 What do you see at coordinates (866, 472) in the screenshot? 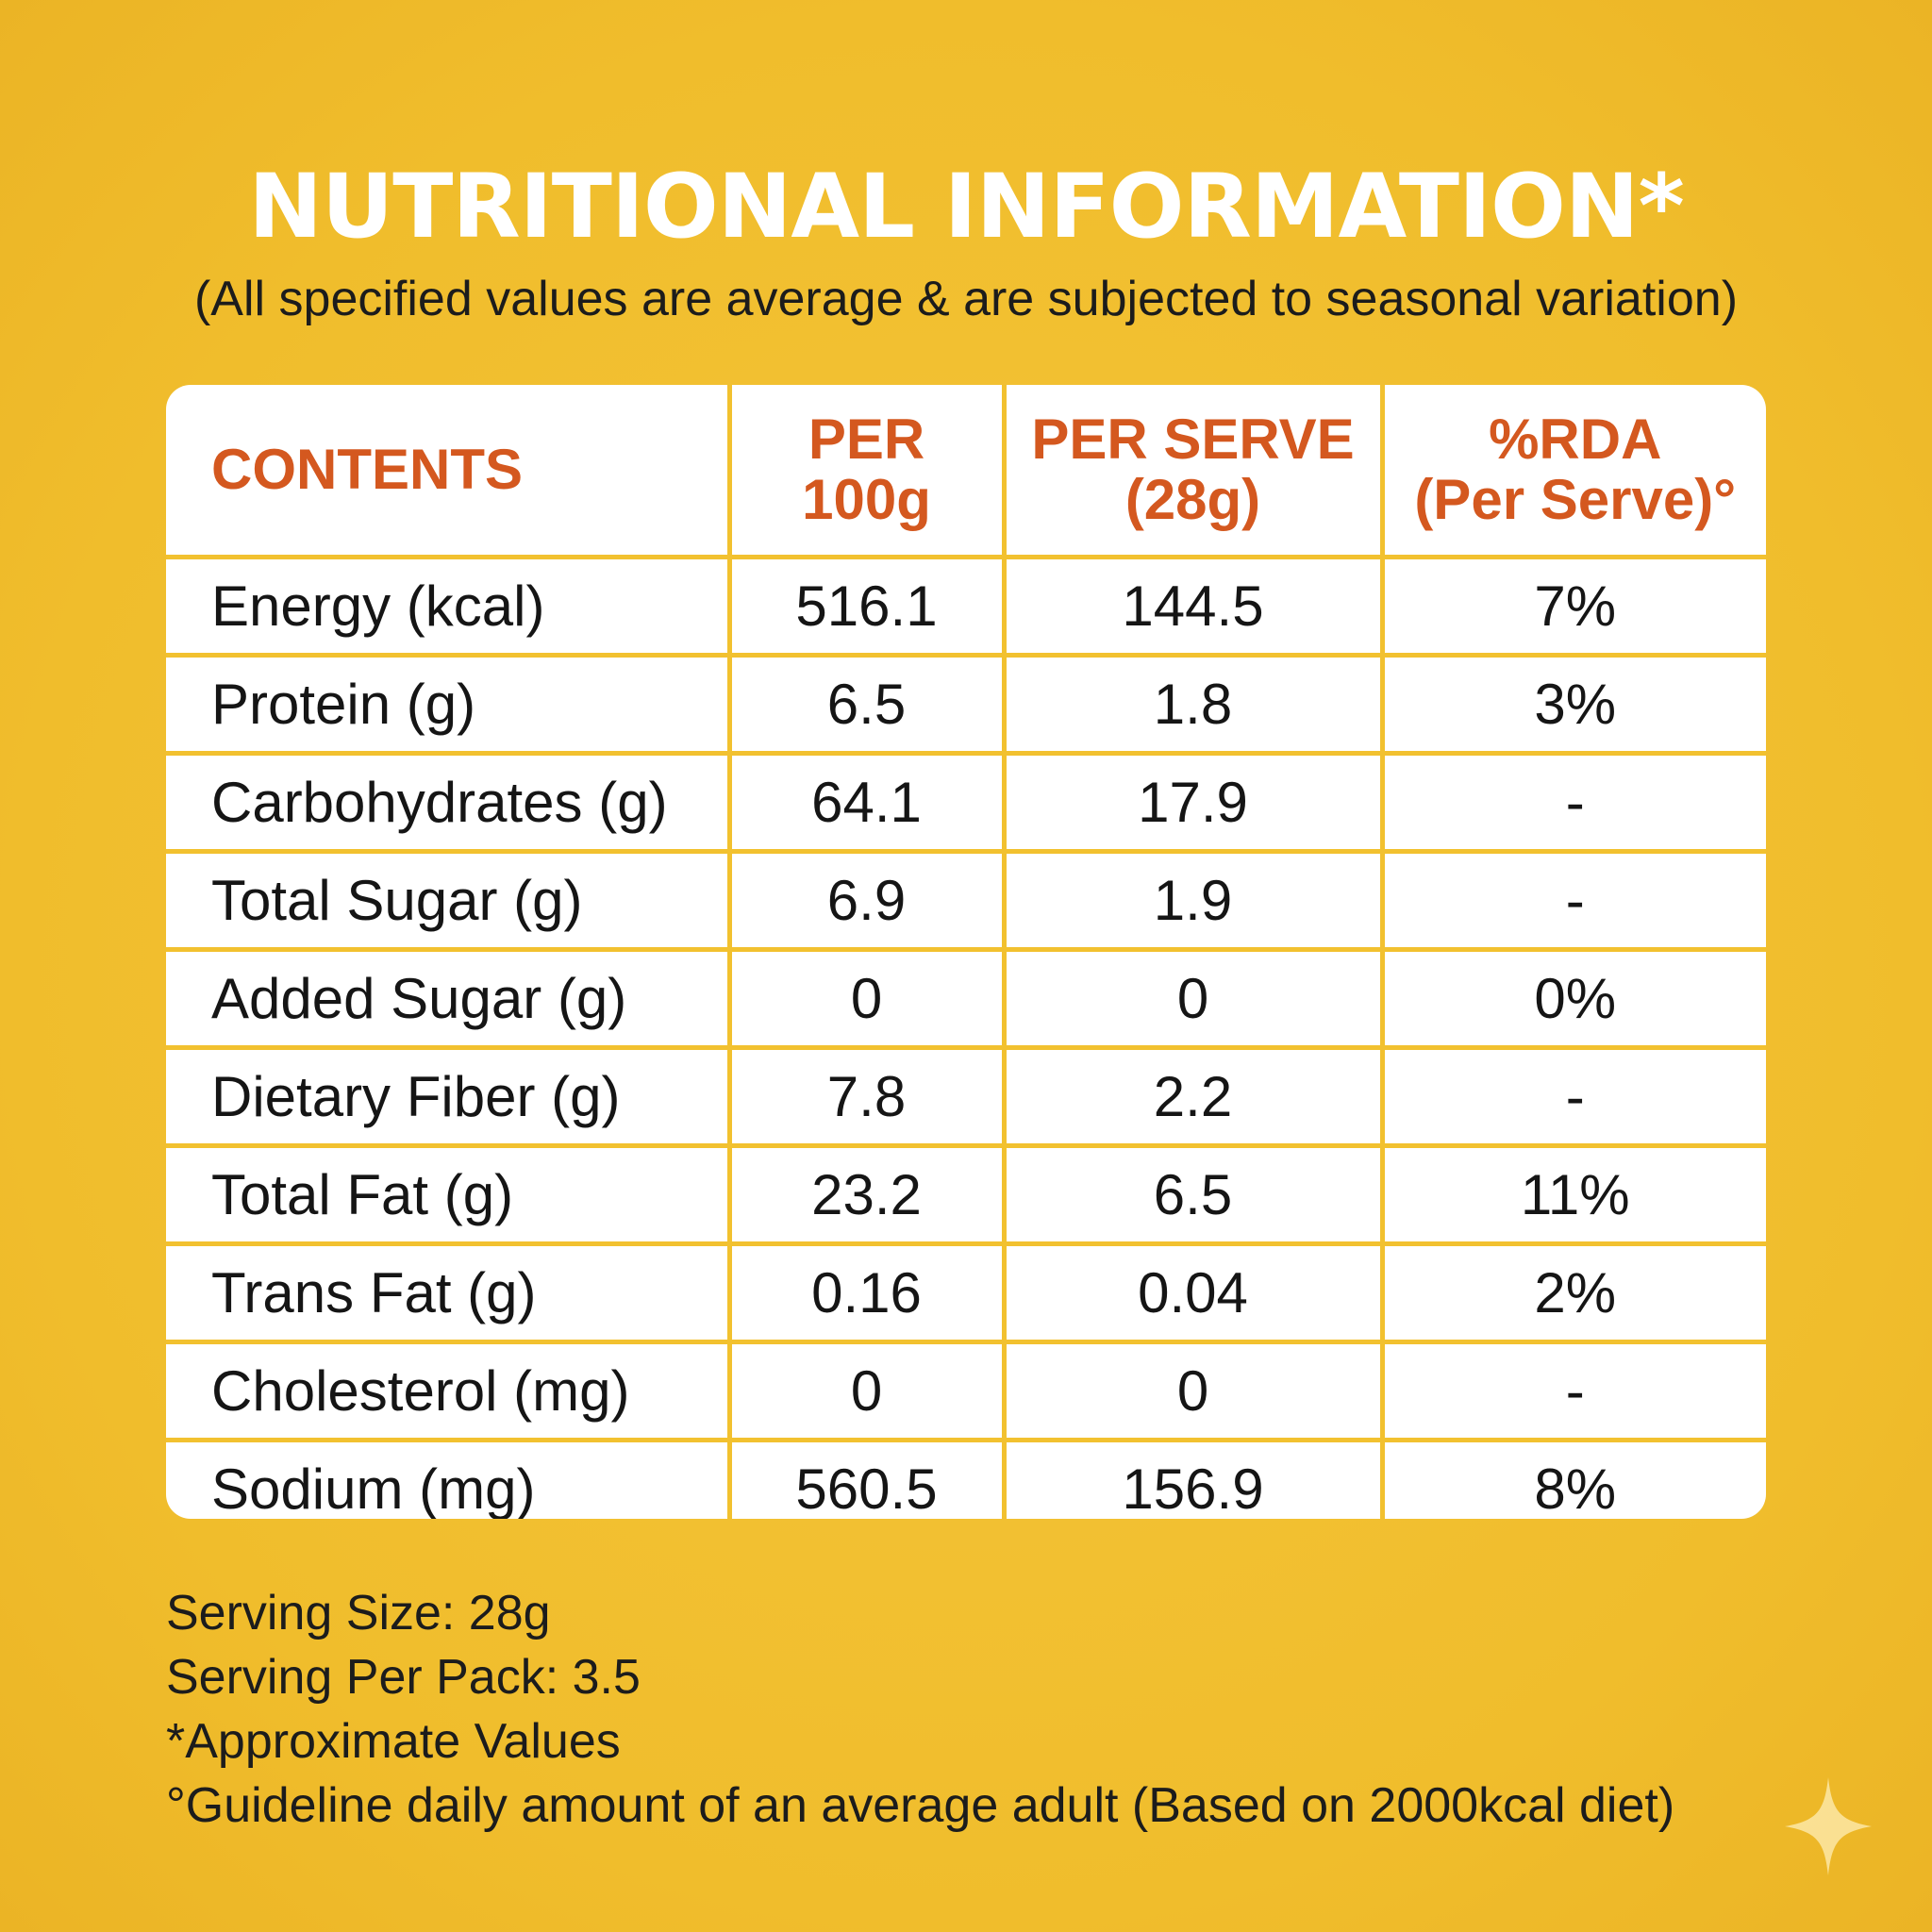
I see `header-per-100g: PER 100g` at bounding box center [866, 472].